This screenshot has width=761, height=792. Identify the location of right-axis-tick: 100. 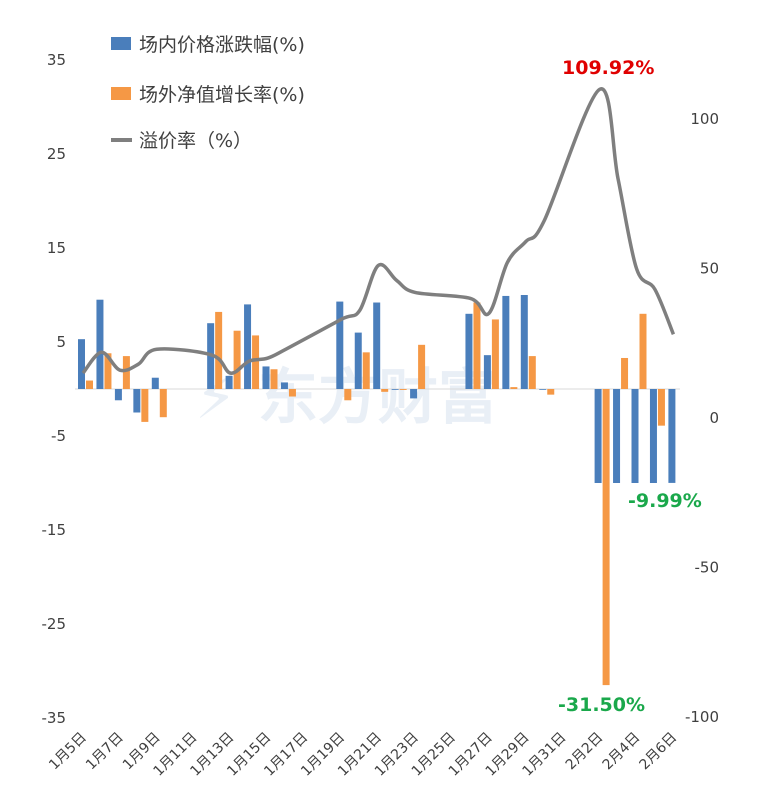
(704, 119).